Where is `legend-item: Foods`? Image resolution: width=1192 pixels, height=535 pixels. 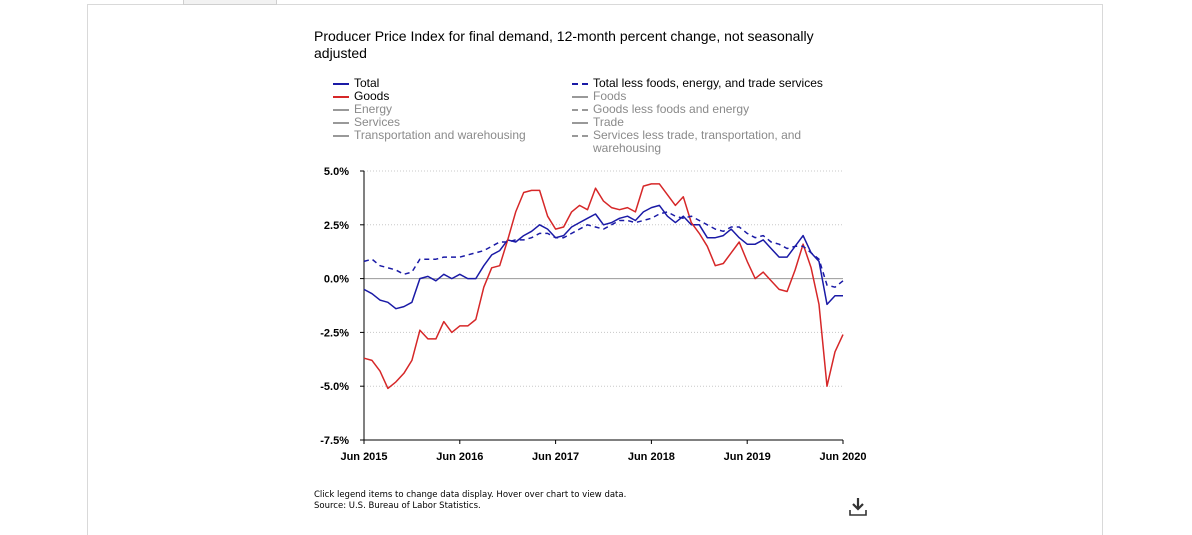
legend-item: Foods is located at coordinates (712, 96).